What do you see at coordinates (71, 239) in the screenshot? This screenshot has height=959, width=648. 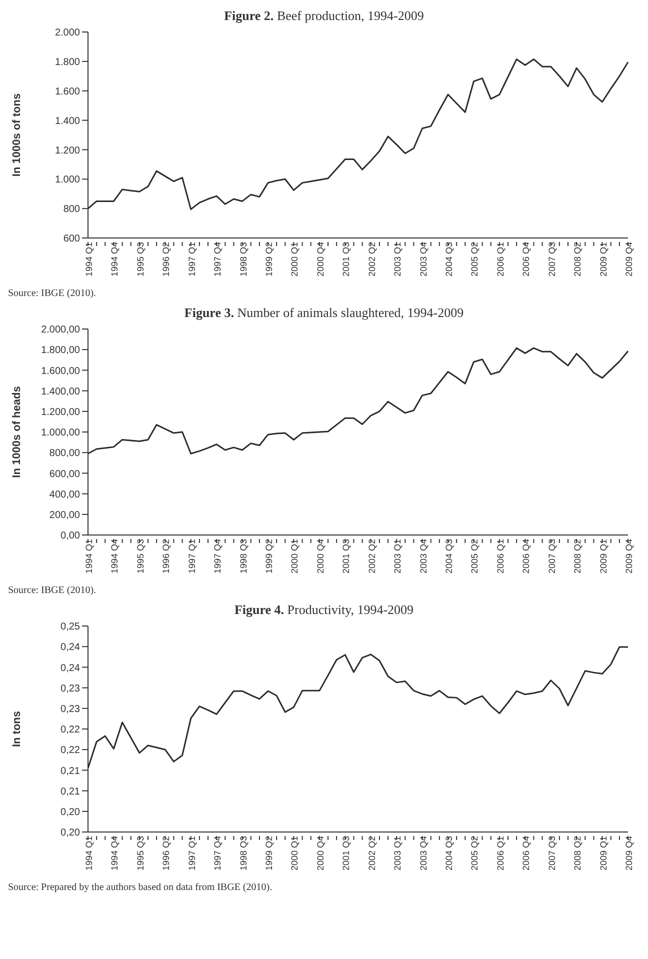 I see `y-tick-label: 600` at bounding box center [71, 239].